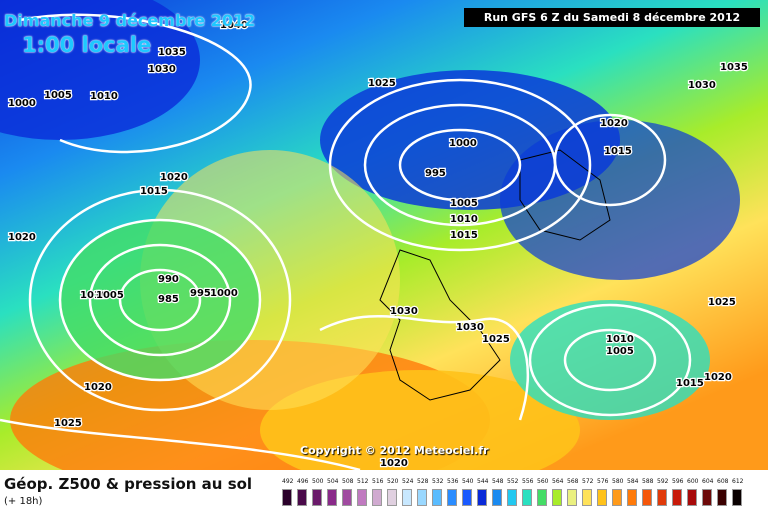 Image resolution: width=768 pixels, height=512 pixels. What do you see at coordinates (333, 481) in the screenshot?
I see `legend-tick-label: 504` at bounding box center [333, 481].